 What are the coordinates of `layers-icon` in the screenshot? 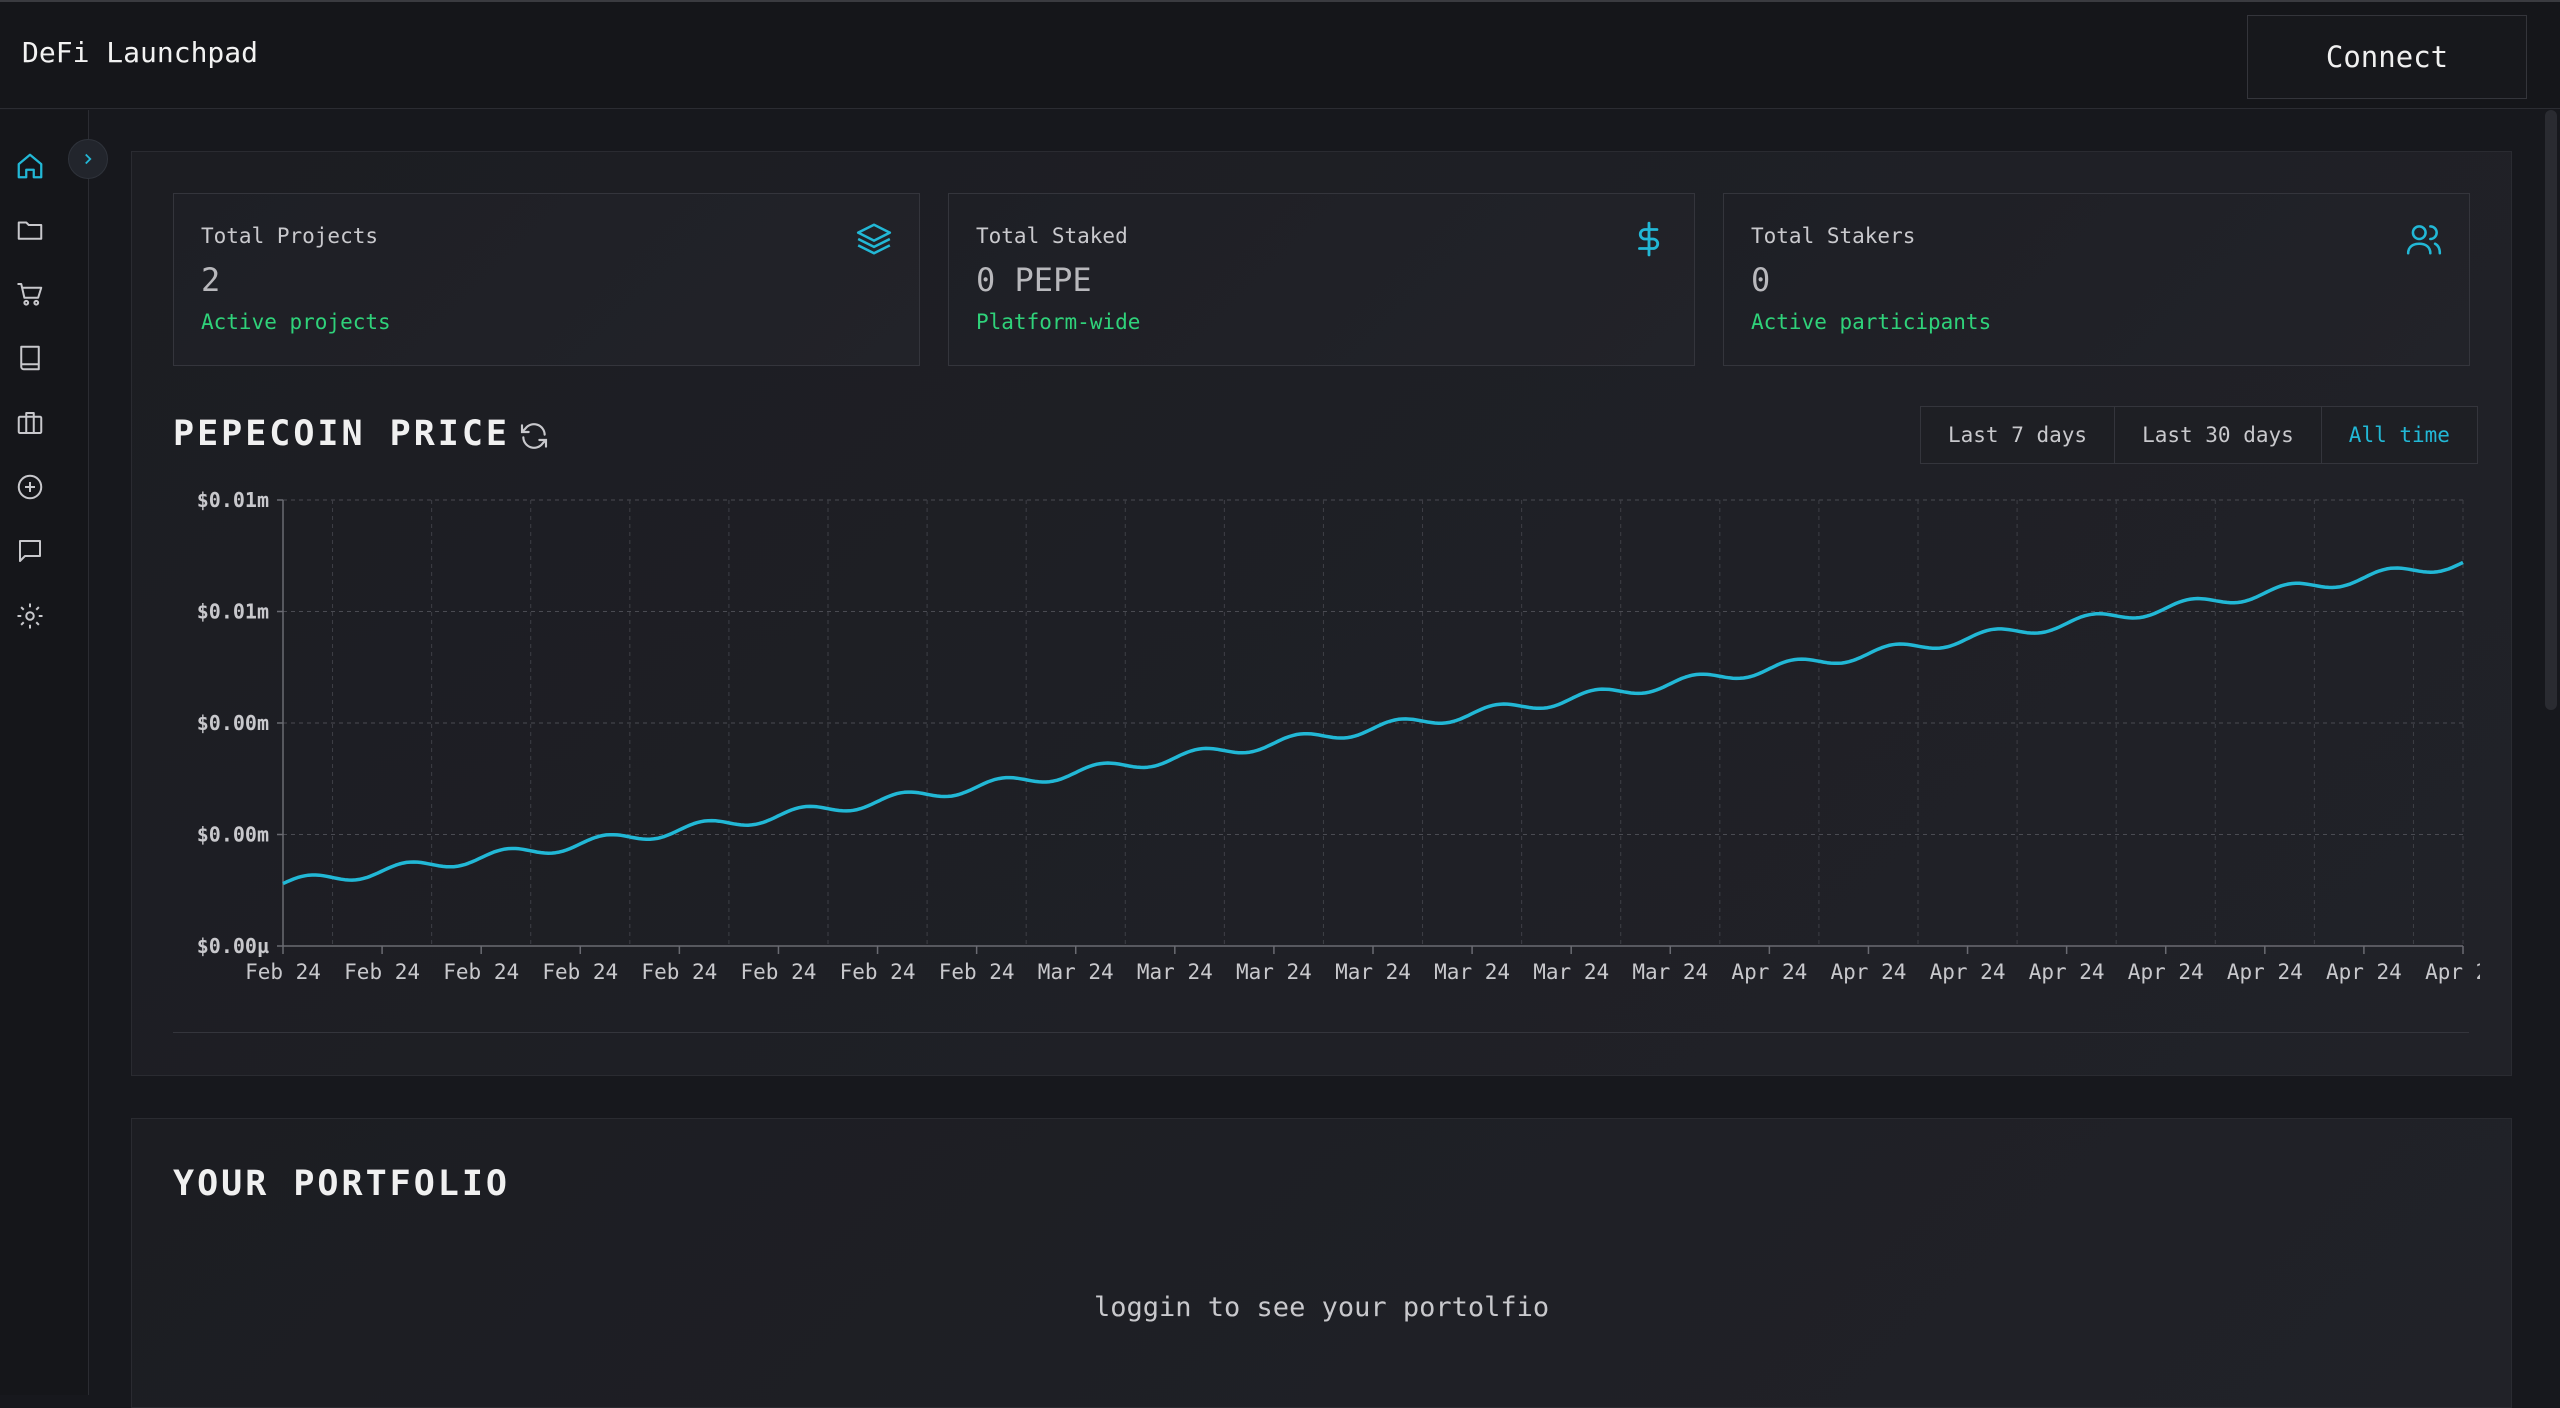 It's located at (874, 239).